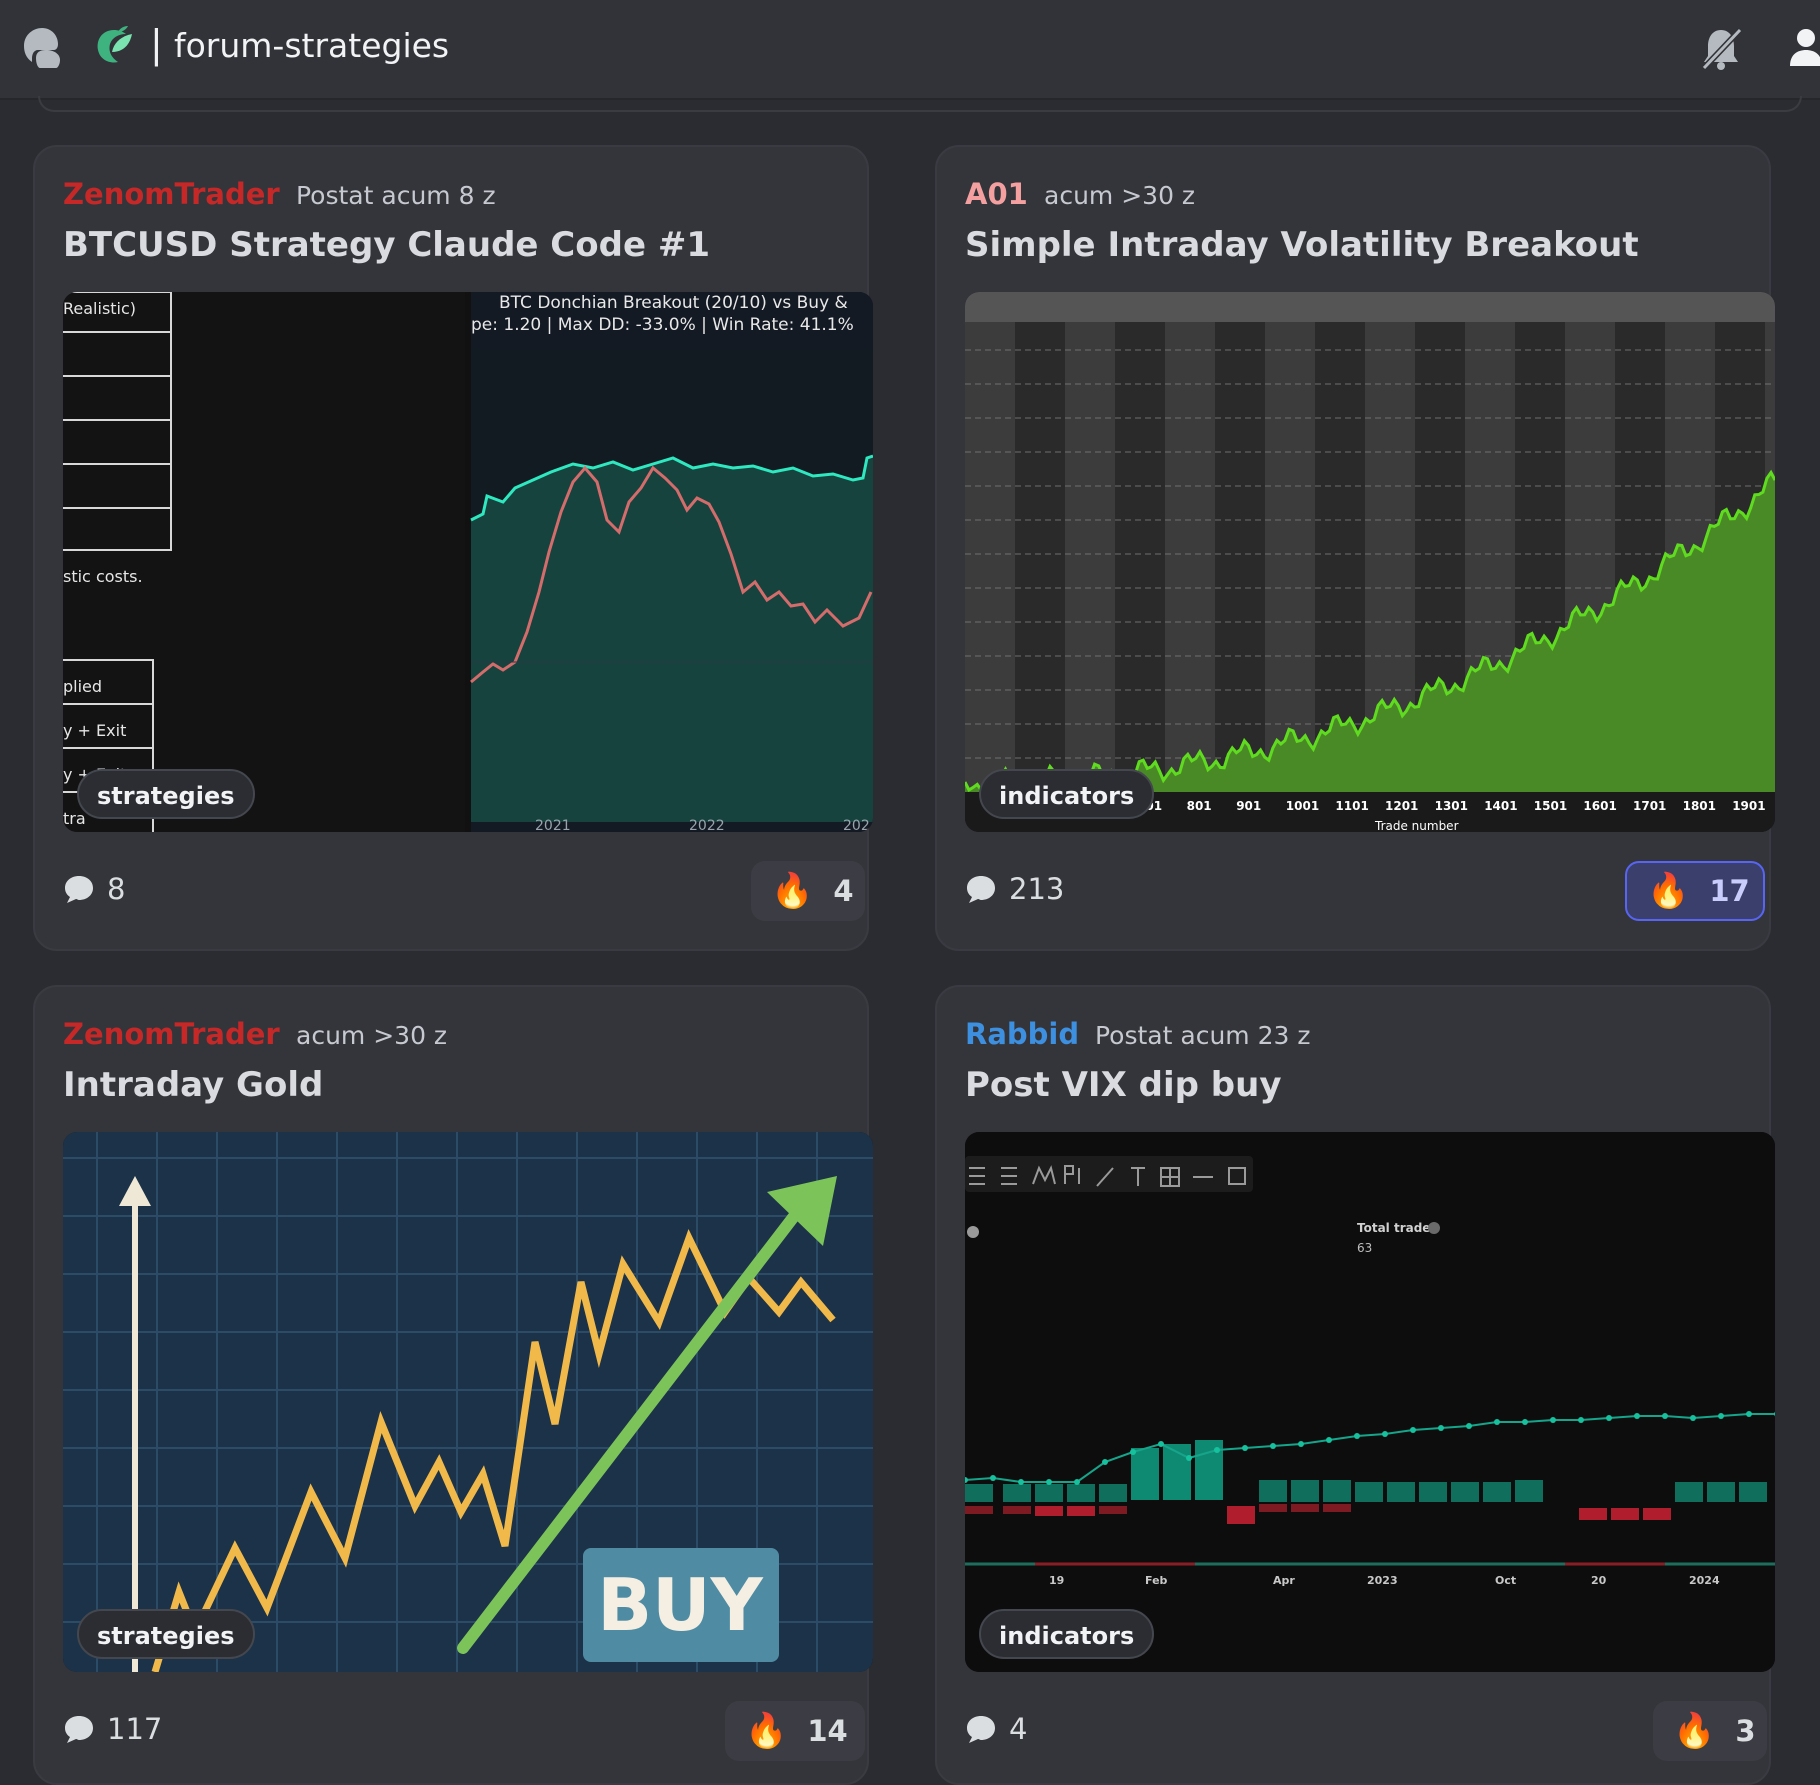 The height and width of the screenshot is (1785, 1820). I want to click on comment-count: 117, so click(112, 1729).